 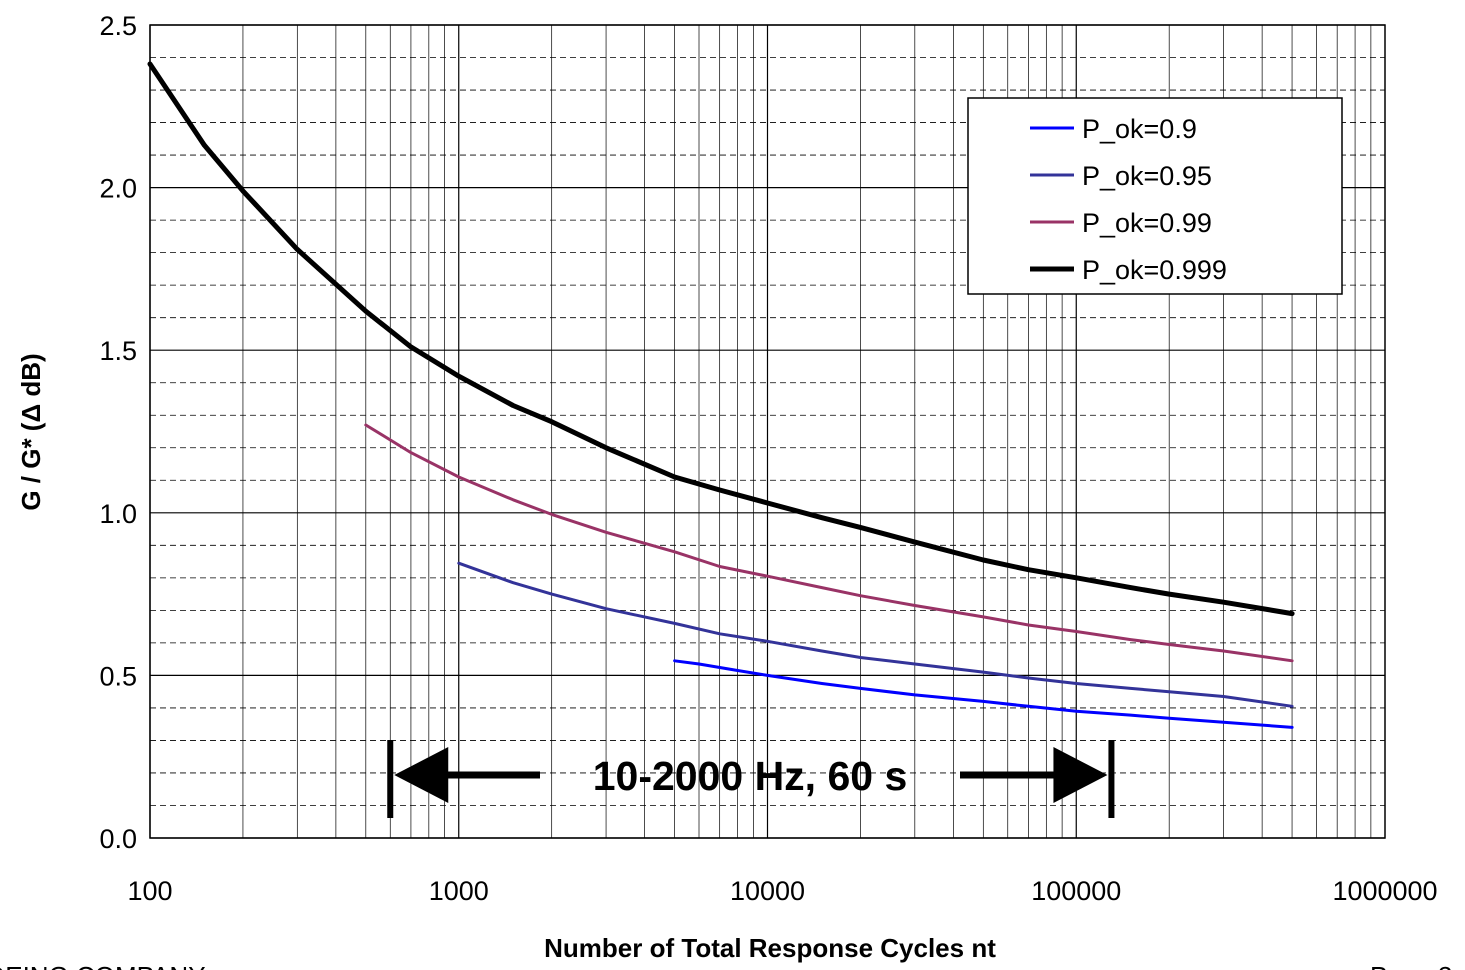 I want to click on legend-box, so click(x=1155, y=196).